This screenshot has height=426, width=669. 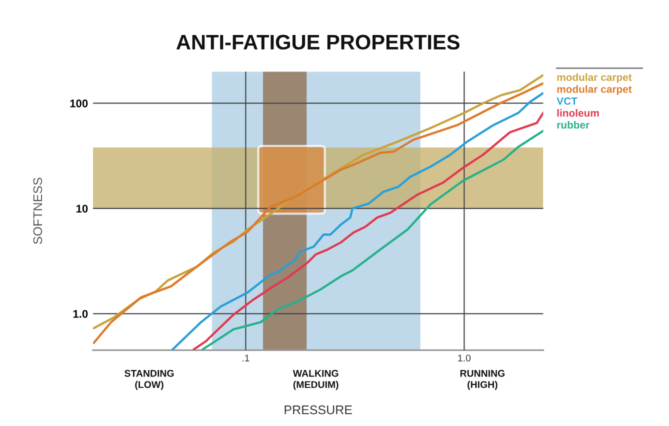 What do you see at coordinates (318, 409) in the screenshot?
I see `x-axis-title: PRESSURE` at bounding box center [318, 409].